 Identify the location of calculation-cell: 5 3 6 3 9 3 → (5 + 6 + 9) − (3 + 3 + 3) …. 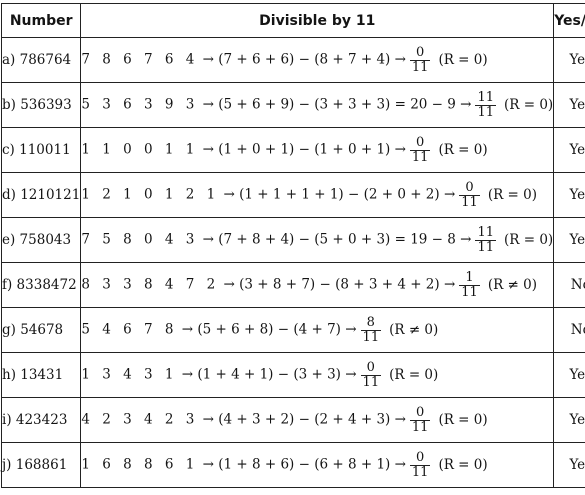
(317, 105).